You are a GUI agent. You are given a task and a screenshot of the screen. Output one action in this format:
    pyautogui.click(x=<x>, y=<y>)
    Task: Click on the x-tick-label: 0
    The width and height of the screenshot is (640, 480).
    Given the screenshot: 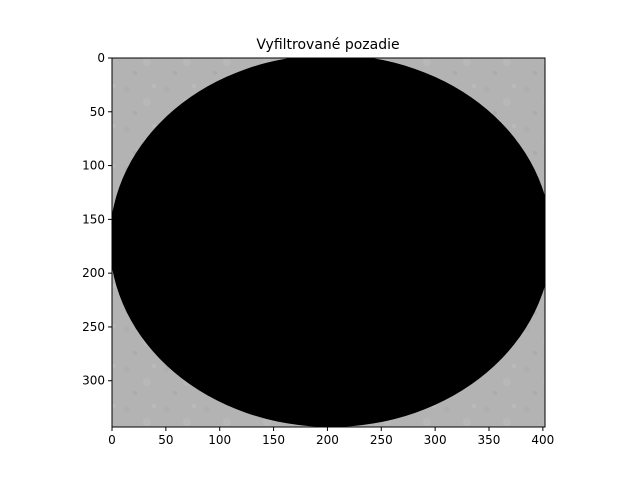 What is the action you would take?
    pyautogui.click(x=112, y=440)
    